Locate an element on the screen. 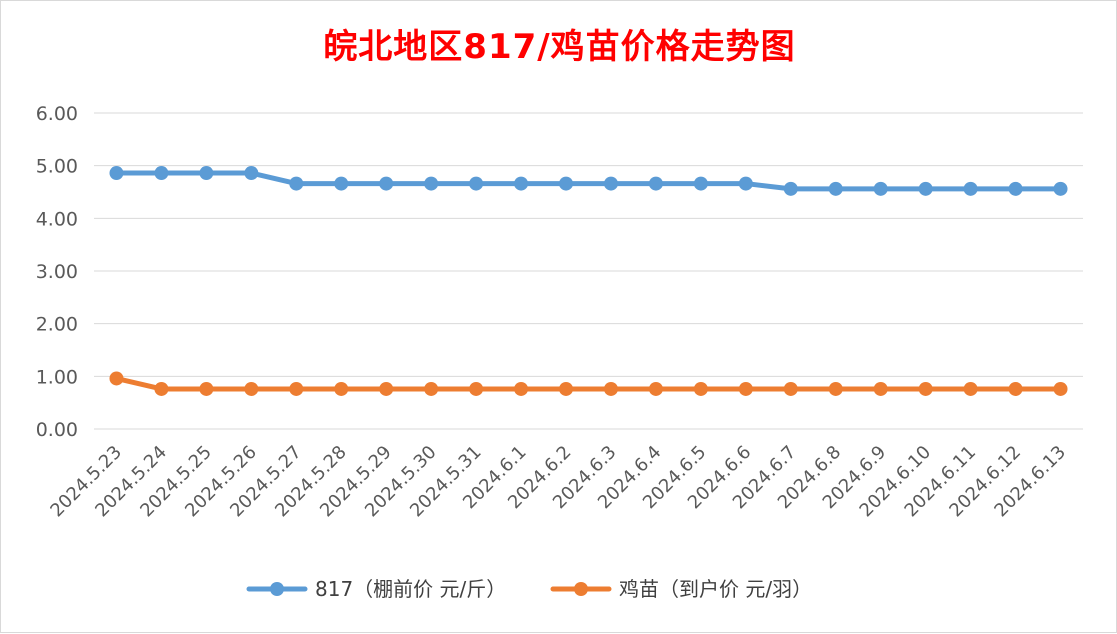  legend-item: 鸡苗（到户价 元/羽） is located at coordinates (681, 589).